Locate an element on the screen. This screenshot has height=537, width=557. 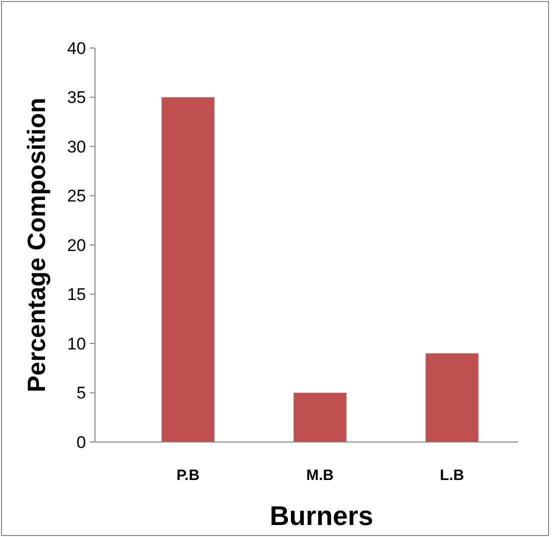
x-tick-label: P.B is located at coordinates (188, 475).